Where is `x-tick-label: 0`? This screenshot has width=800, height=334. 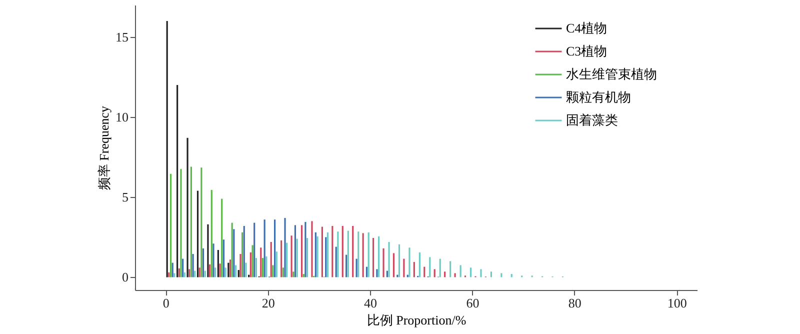
x-tick-label: 0 is located at coordinates (166, 303).